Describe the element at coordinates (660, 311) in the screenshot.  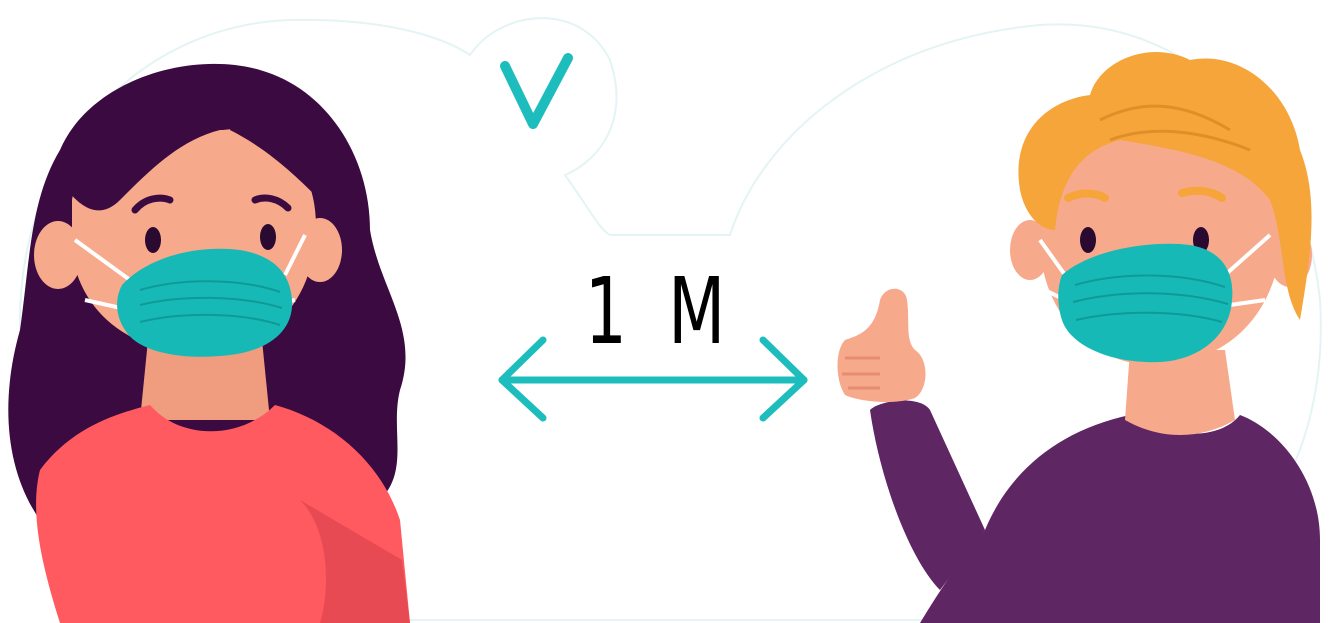
I see `distance-label: 1 M` at that location.